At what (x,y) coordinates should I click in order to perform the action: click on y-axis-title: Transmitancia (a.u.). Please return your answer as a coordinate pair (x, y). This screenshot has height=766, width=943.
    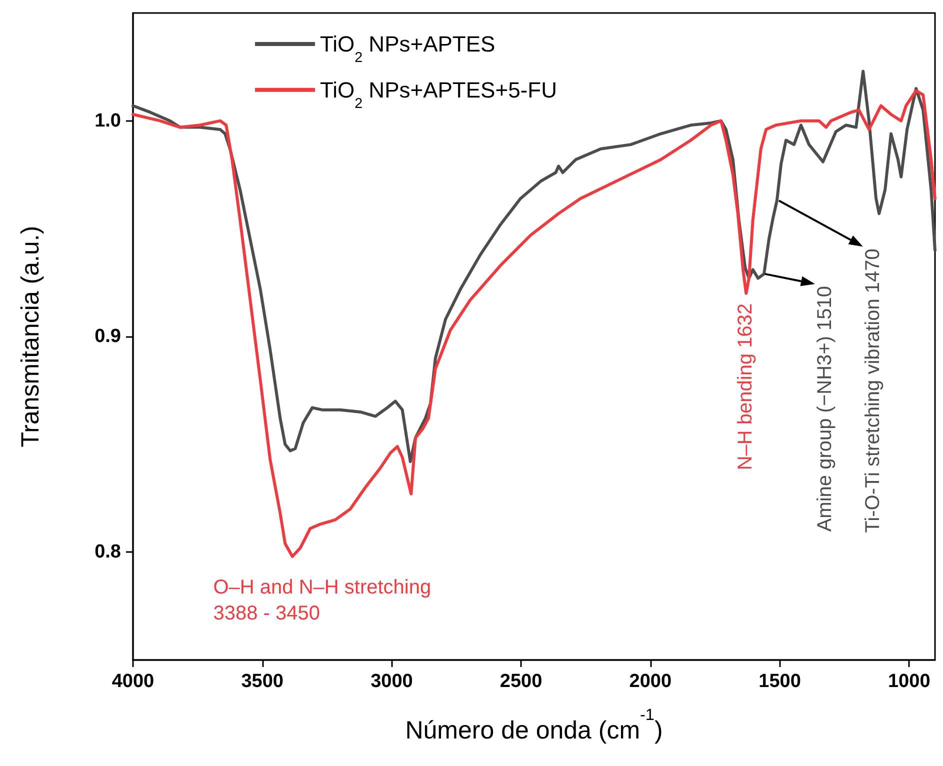
    Looking at the image, I should click on (30, 337).